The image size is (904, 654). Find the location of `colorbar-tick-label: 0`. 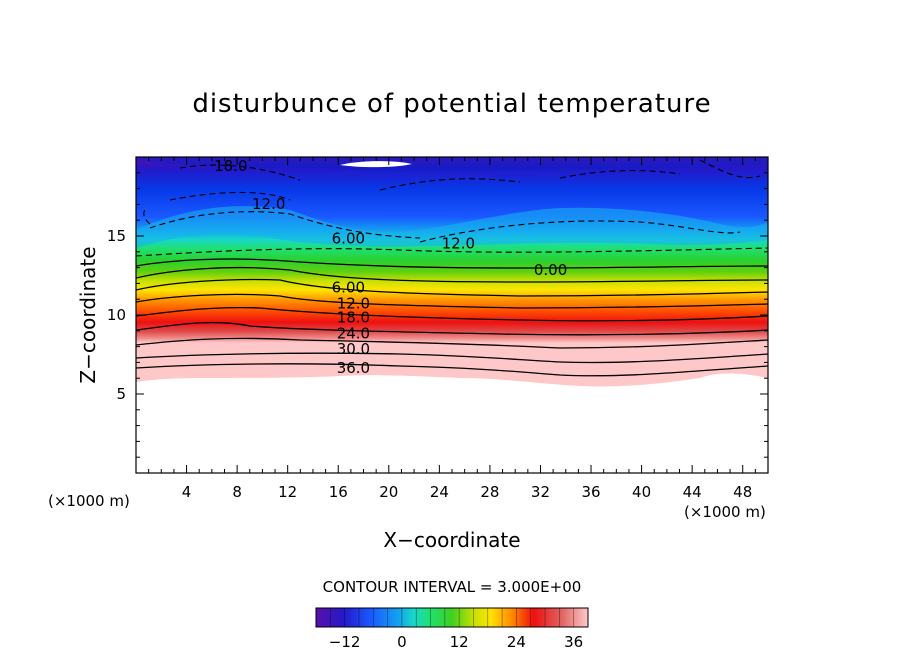

colorbar-tick-label: 0 is located at coordinates (402, 642).